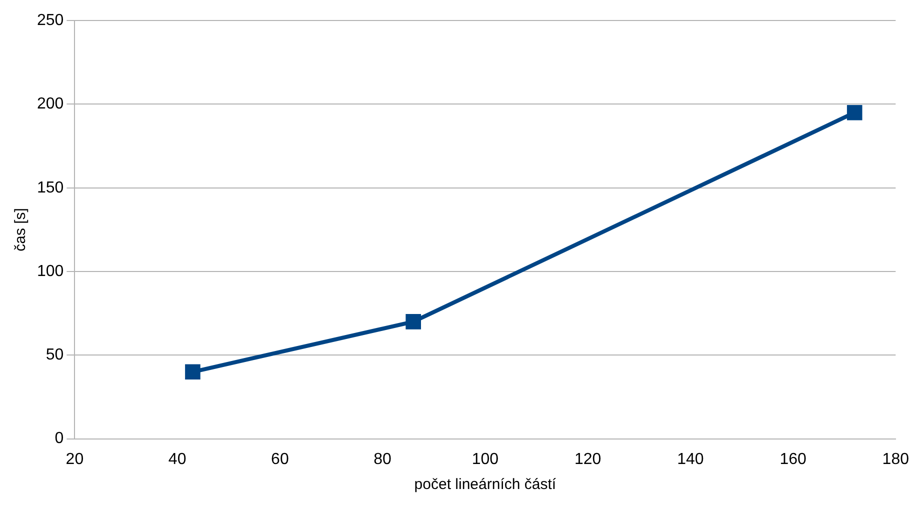 This screenshot has height=506, width=920. What do you see at coordinates (280, 459) in the screenshot?
I see `x-tick-label: 60` at bounding box center [280, 459].